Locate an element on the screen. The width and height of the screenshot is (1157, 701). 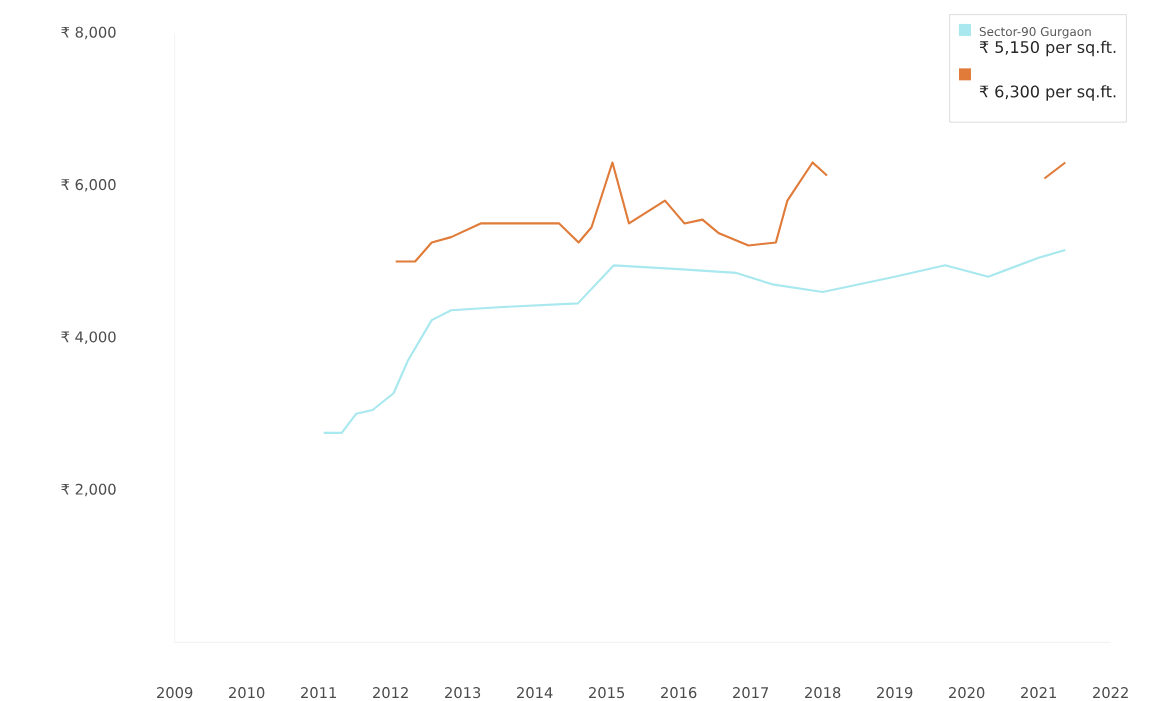
y-tick-label: ₹ 4,000 is located at coordinates (88, 337).